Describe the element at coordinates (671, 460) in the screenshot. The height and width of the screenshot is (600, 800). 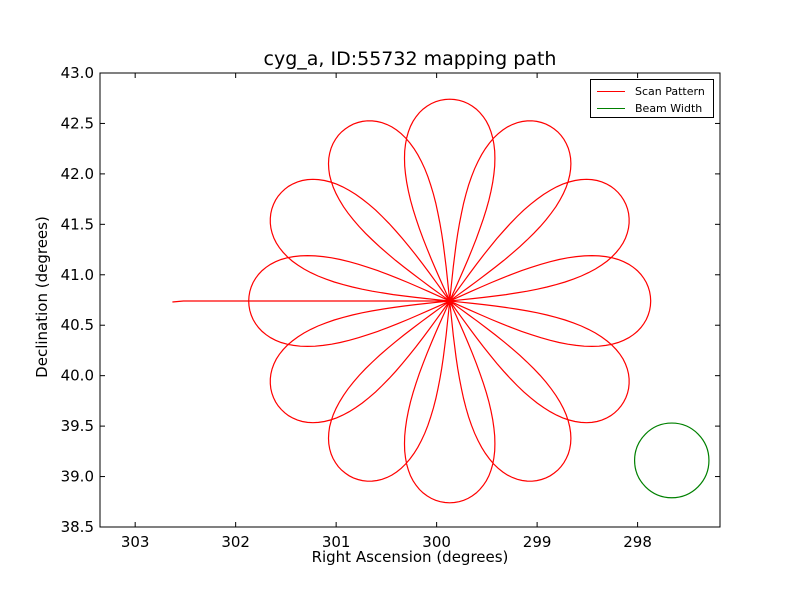
I see `series-beam-width` at that location.